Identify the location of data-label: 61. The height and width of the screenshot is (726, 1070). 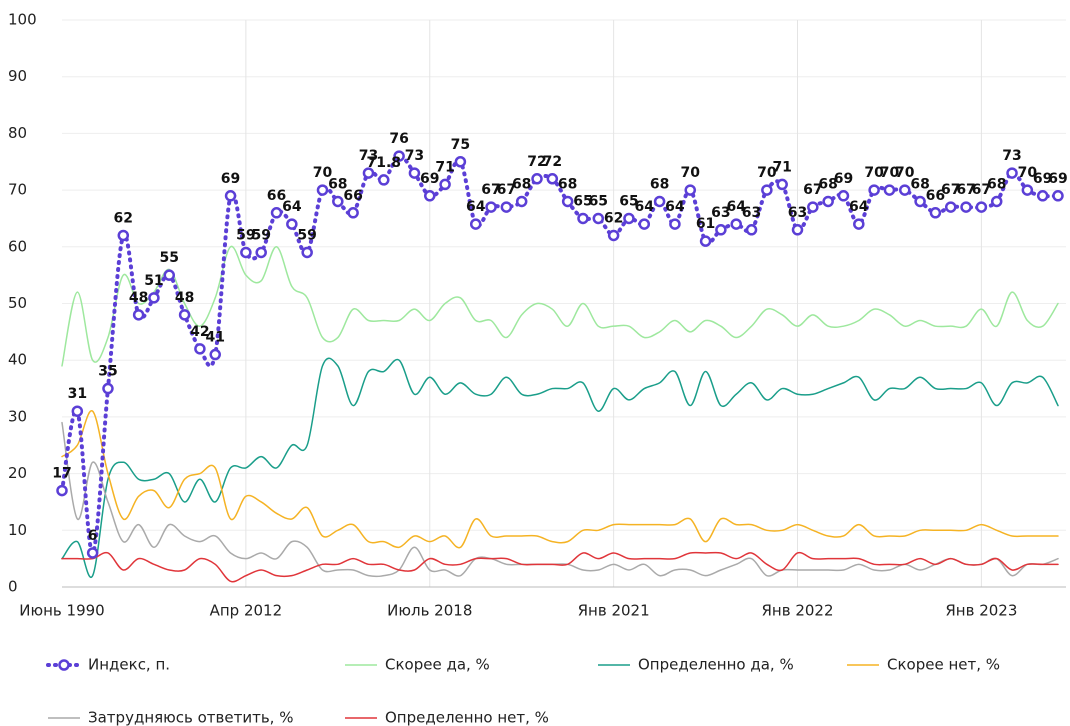
(705, 224).